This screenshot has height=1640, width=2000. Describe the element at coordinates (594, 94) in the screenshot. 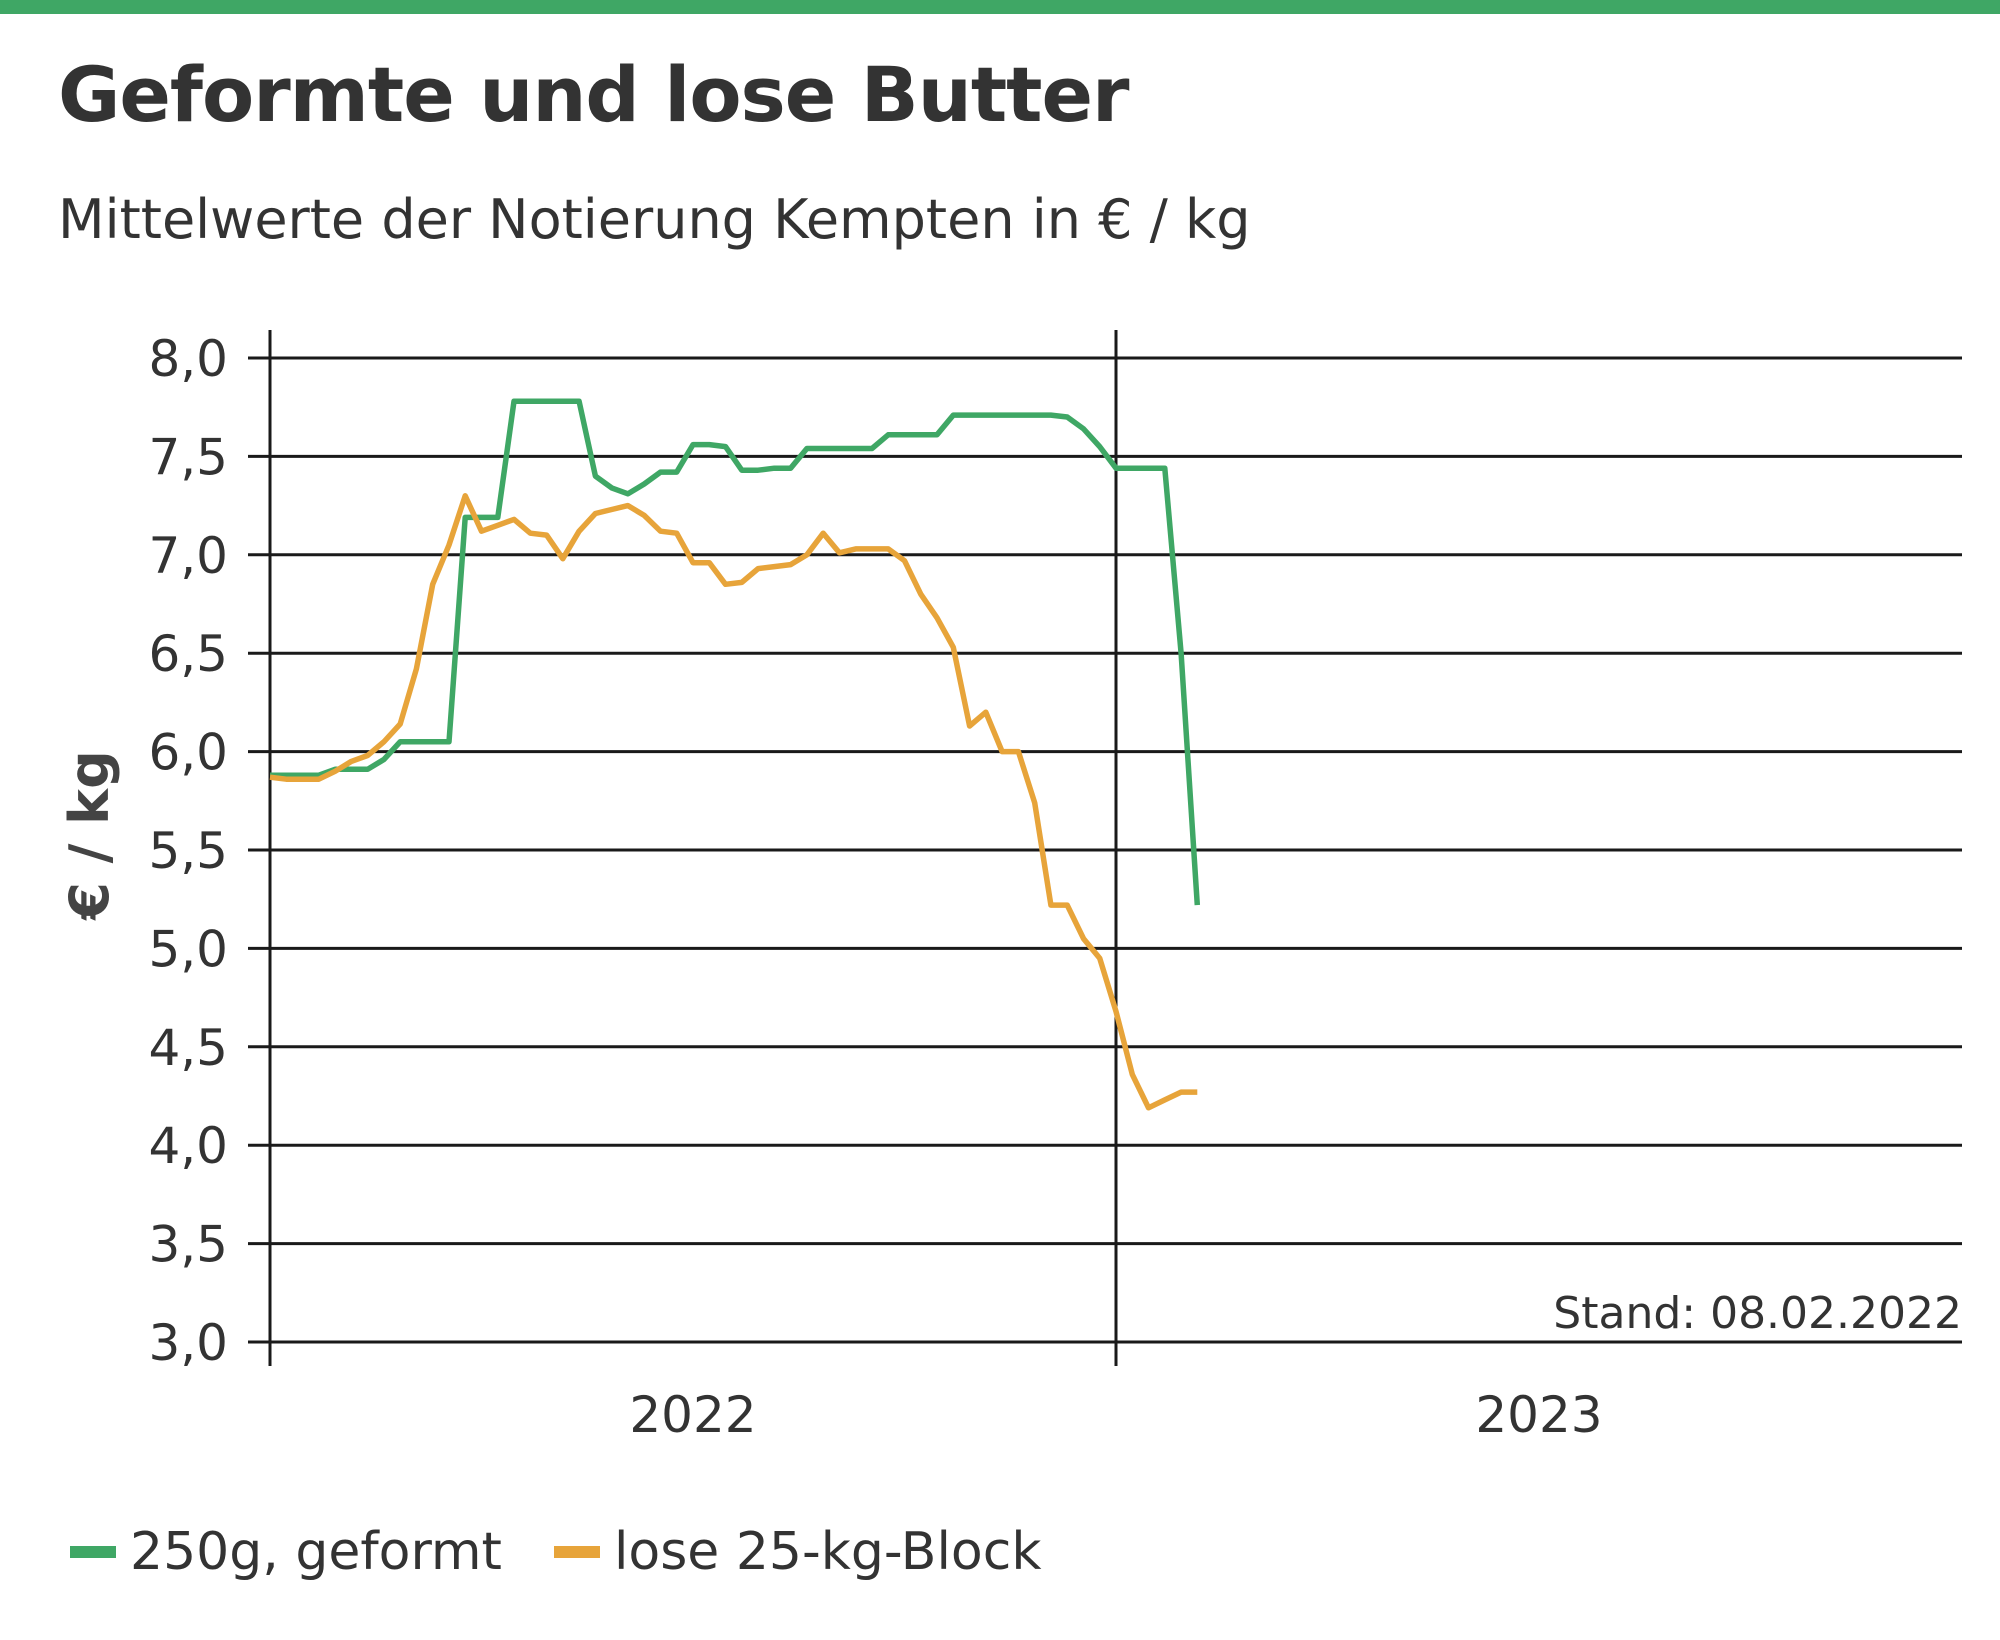

I see `chart-title: Geformte und lose Butter` at that location.